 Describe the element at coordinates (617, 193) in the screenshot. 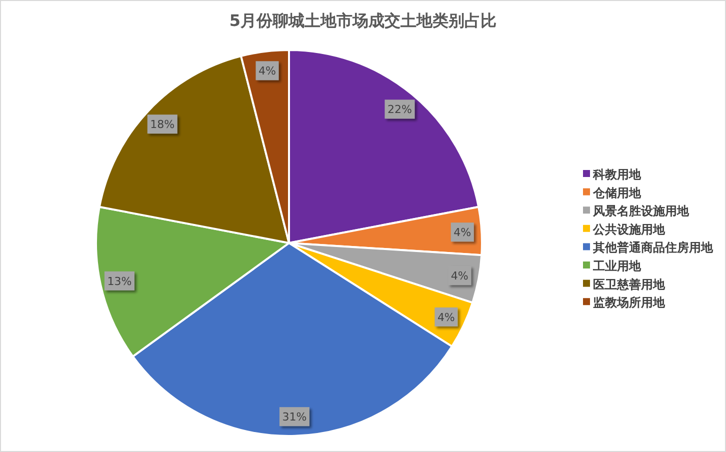

I see `legend-label: 仓储用地` at that location.